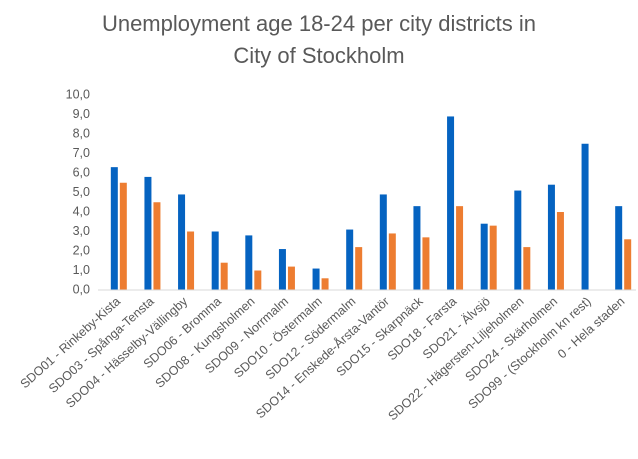  I want to click on y-tick-label: 9,0, so click(81, 114).